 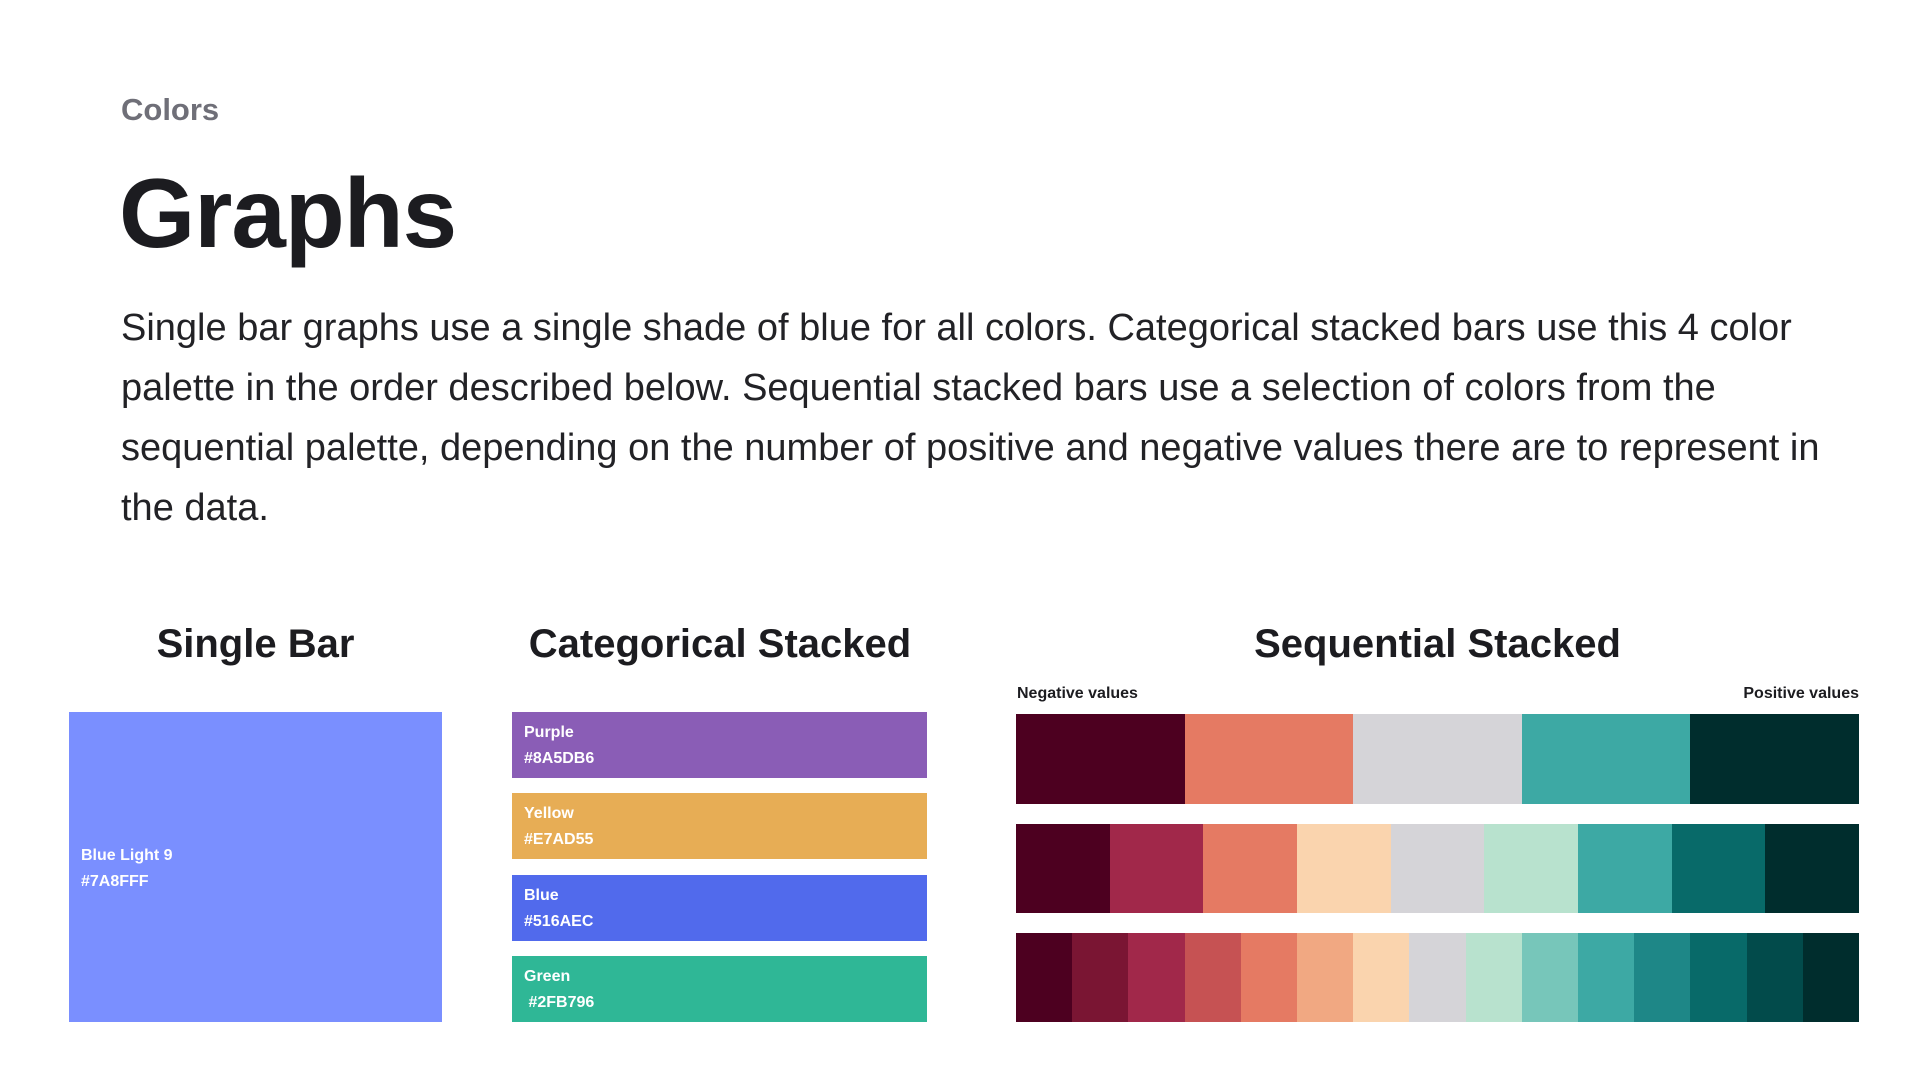 What do you see at coordinates (559, 839) in the screenshot?
I see `swatch-hex: #E7AD55` at bounding box center [559, 839].